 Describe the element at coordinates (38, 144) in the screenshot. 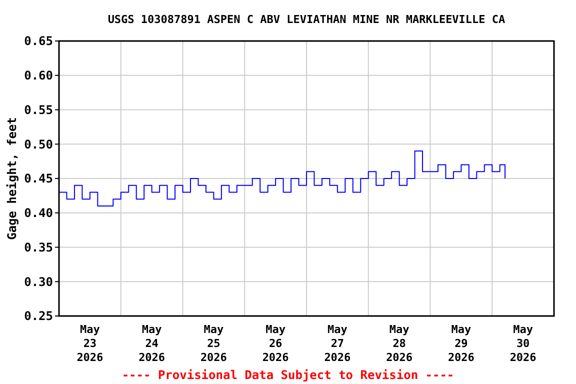

I see `y-tick-label: 0.50` at that location.